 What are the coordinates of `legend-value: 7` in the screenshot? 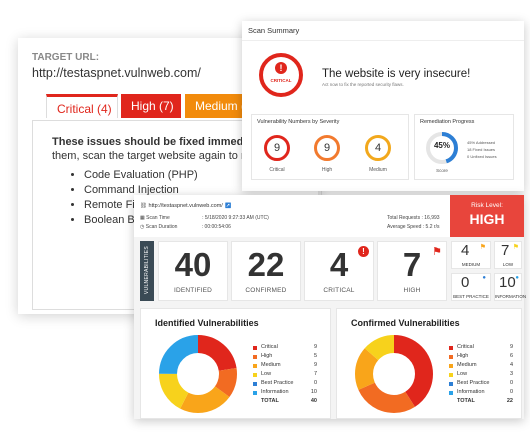 It's located at (315, 374).